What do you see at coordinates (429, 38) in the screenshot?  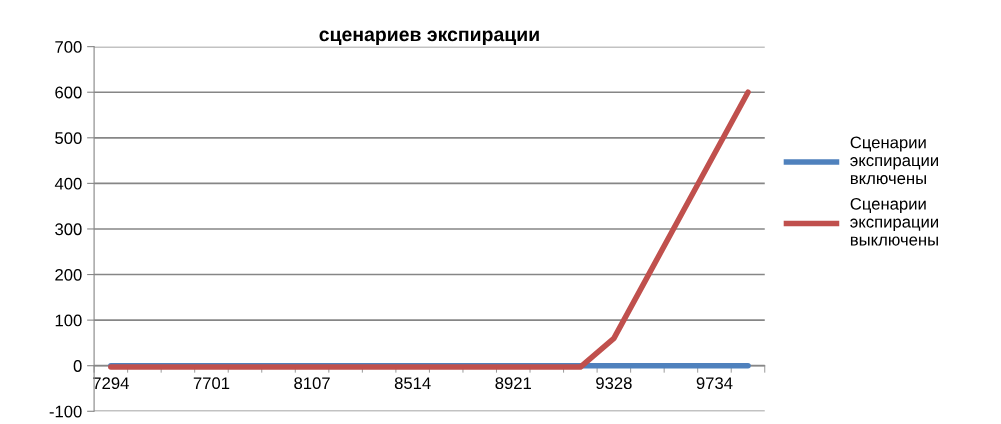 I see `chart-title: сценариев экспирации` at bounding box center [429, 38].